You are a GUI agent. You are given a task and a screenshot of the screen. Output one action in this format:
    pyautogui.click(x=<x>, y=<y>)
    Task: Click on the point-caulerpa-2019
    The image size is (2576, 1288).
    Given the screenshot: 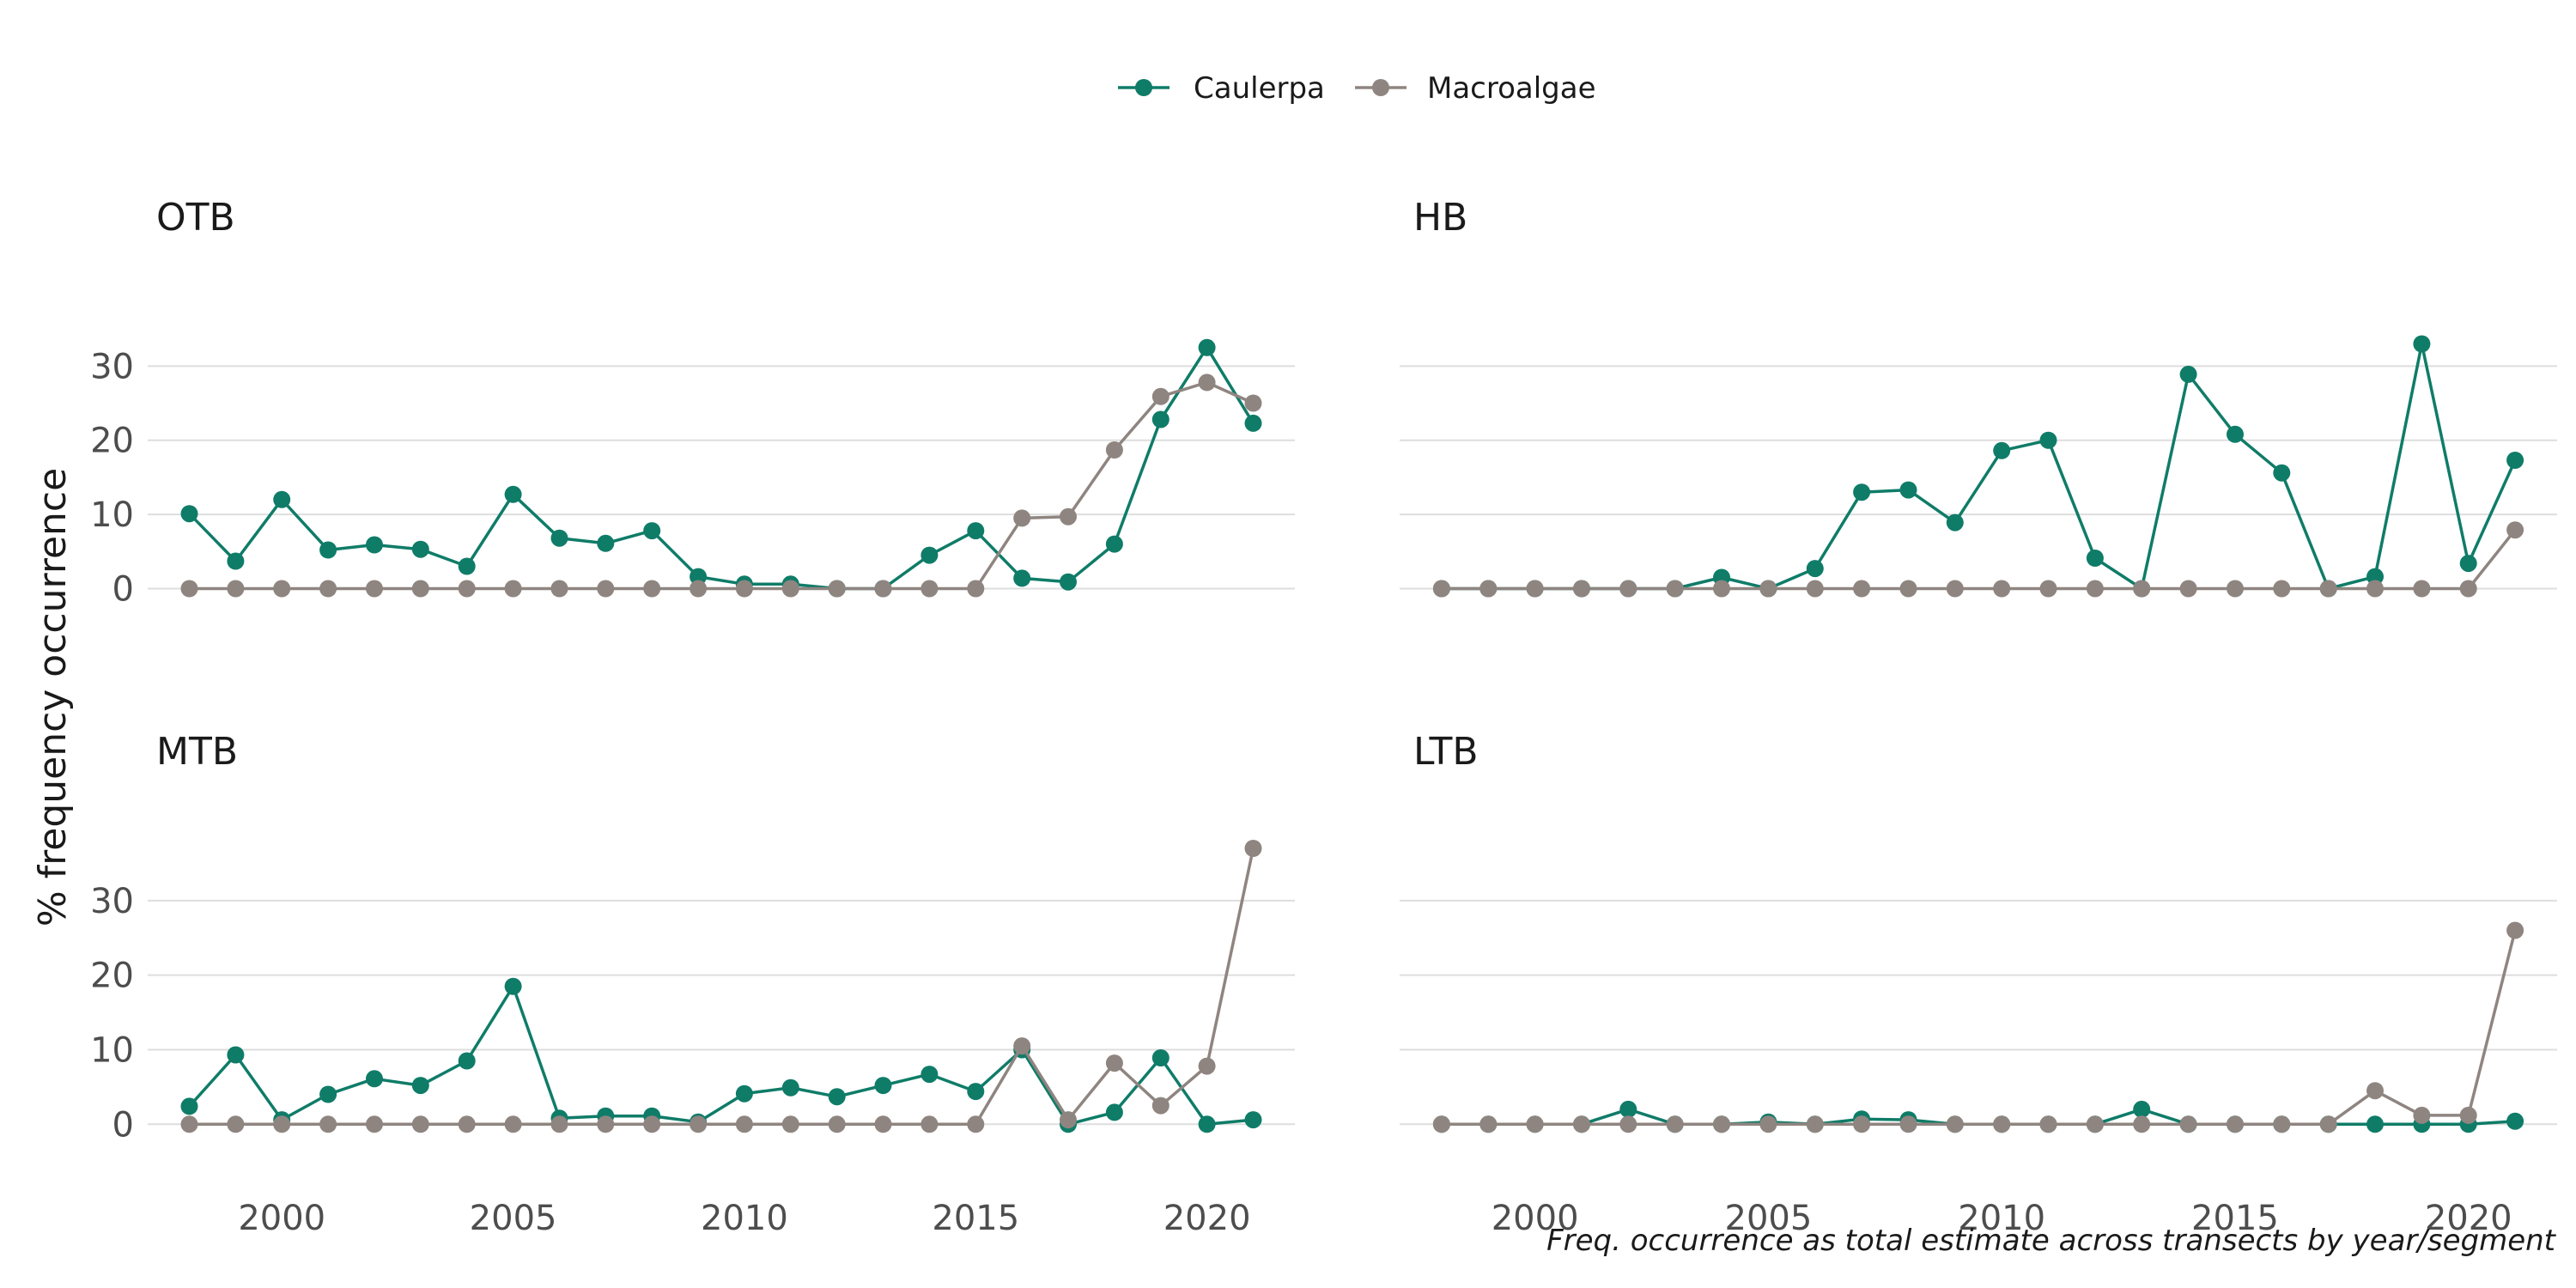 What is the action you would take?
    pyautogui.click(x=1160, y=1057)
    